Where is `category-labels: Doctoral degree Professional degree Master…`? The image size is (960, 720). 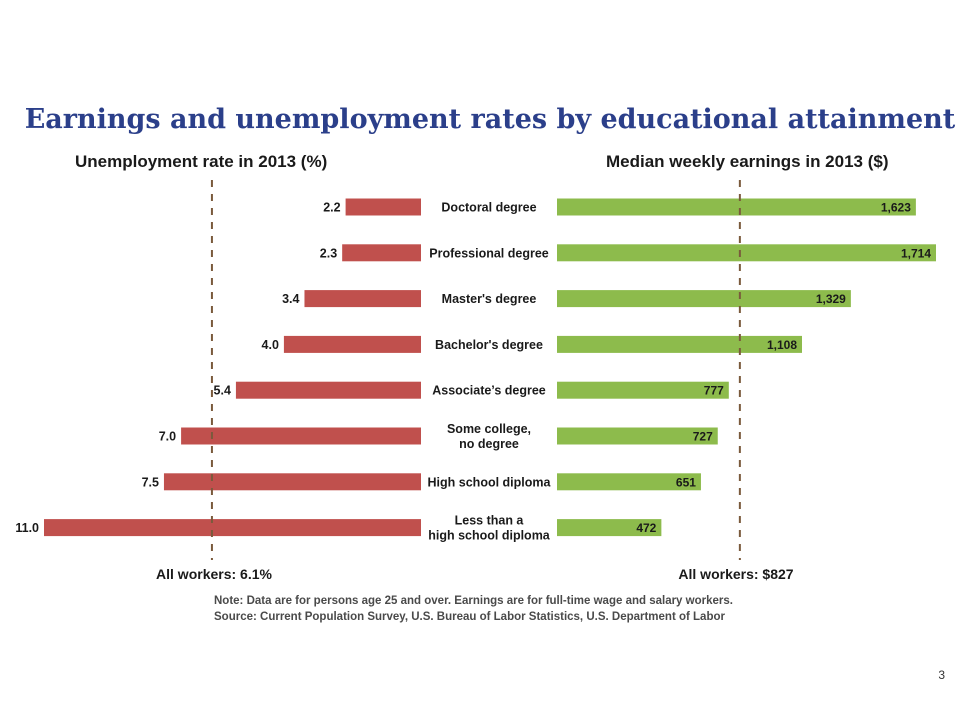 category-labels: Doctoral degree Professional degree Master… is located at coordinates (490, 372).